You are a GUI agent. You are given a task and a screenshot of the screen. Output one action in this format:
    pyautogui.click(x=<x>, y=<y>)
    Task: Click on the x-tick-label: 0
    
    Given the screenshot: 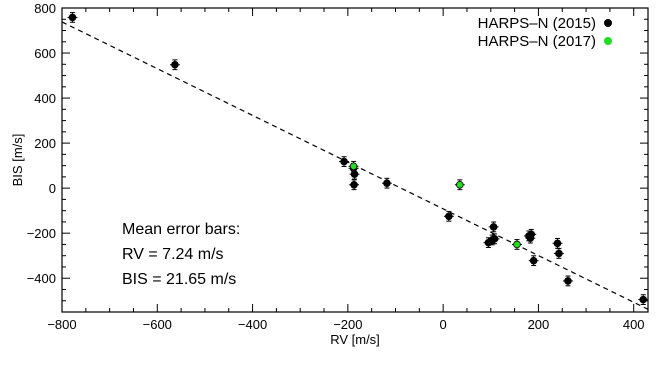 What is the action you would take?
    pyautogui.click(x=443, y=324)
    